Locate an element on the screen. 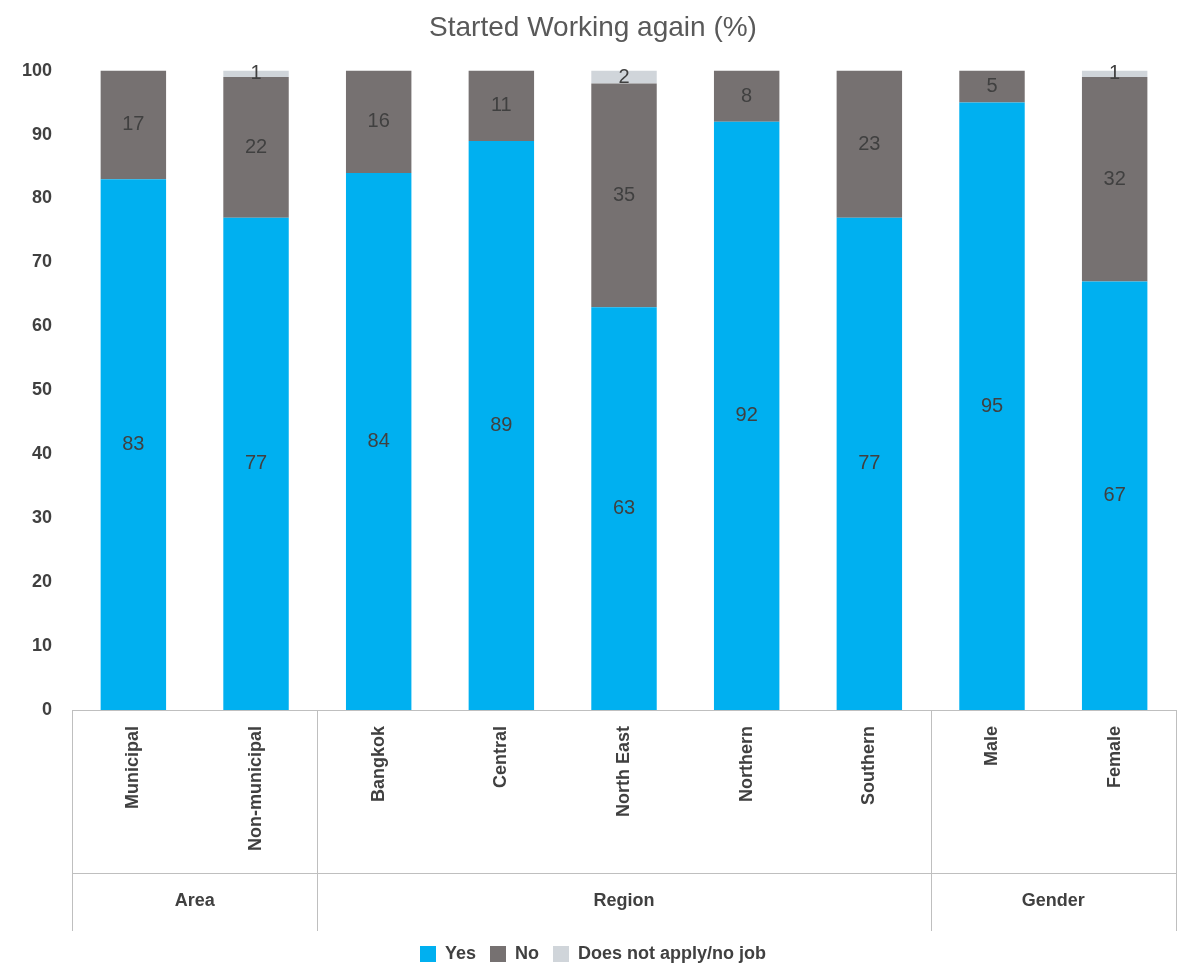  x-tick-label: Northern is located at coordinates (745, 764).